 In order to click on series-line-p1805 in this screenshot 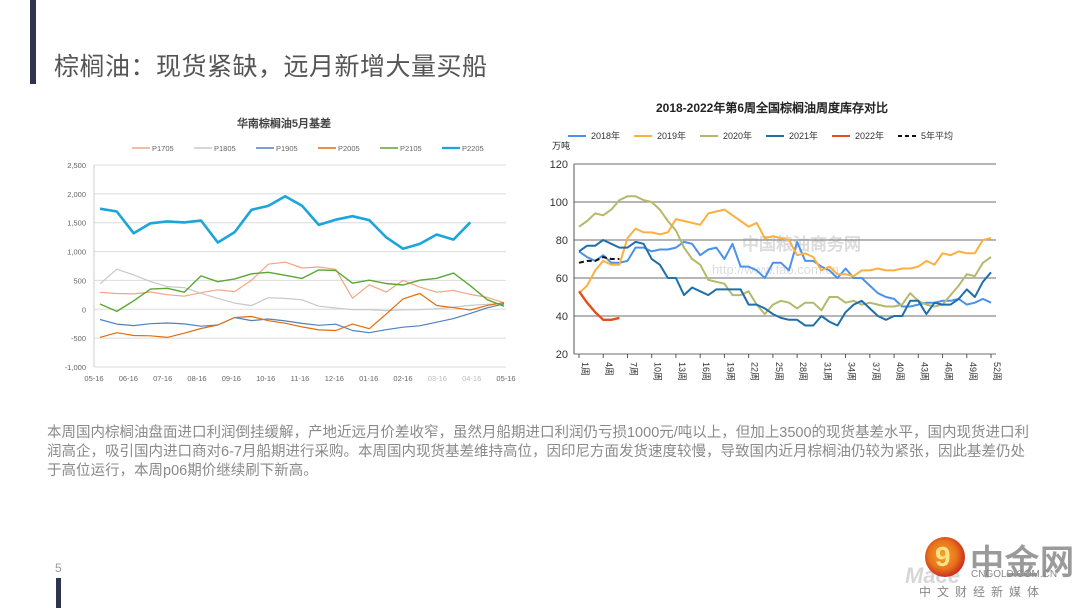, I will do `click(302, 290)`.